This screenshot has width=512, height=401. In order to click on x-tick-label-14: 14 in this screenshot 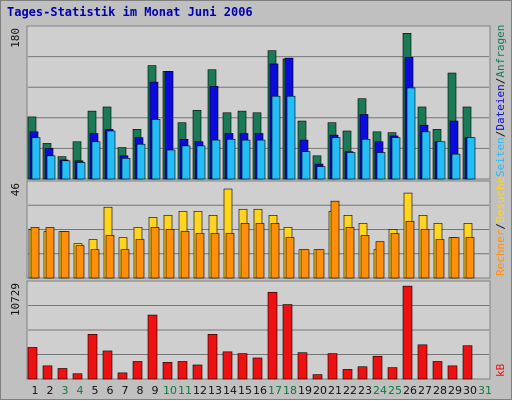, I will do `click(230, 390)`.